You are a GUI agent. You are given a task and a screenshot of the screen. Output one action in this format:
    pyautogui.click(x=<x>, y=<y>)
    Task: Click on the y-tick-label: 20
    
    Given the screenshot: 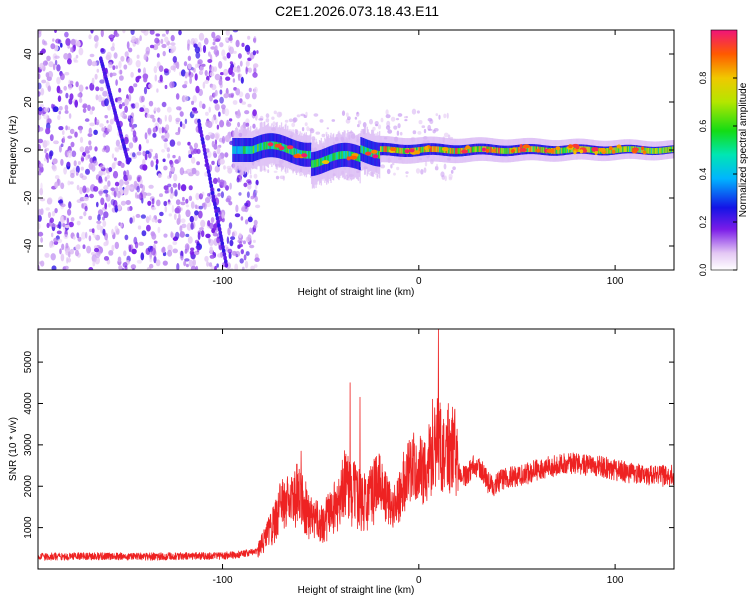 What is the action you would take?
    pyautogui.click(x=28, y=102)
    